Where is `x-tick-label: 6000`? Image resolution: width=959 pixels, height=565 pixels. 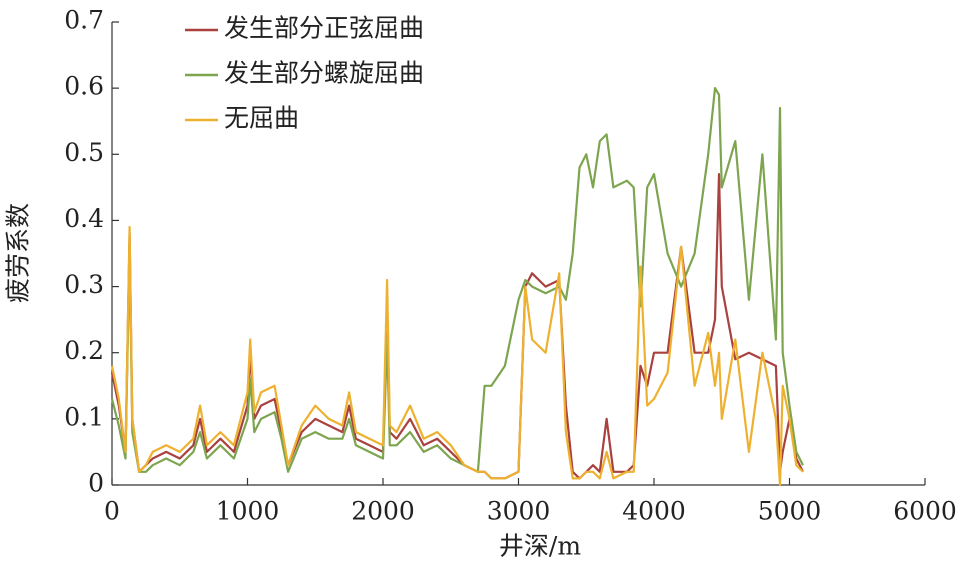 x-tick-label: 6000 is located at coordinates (925, 511).